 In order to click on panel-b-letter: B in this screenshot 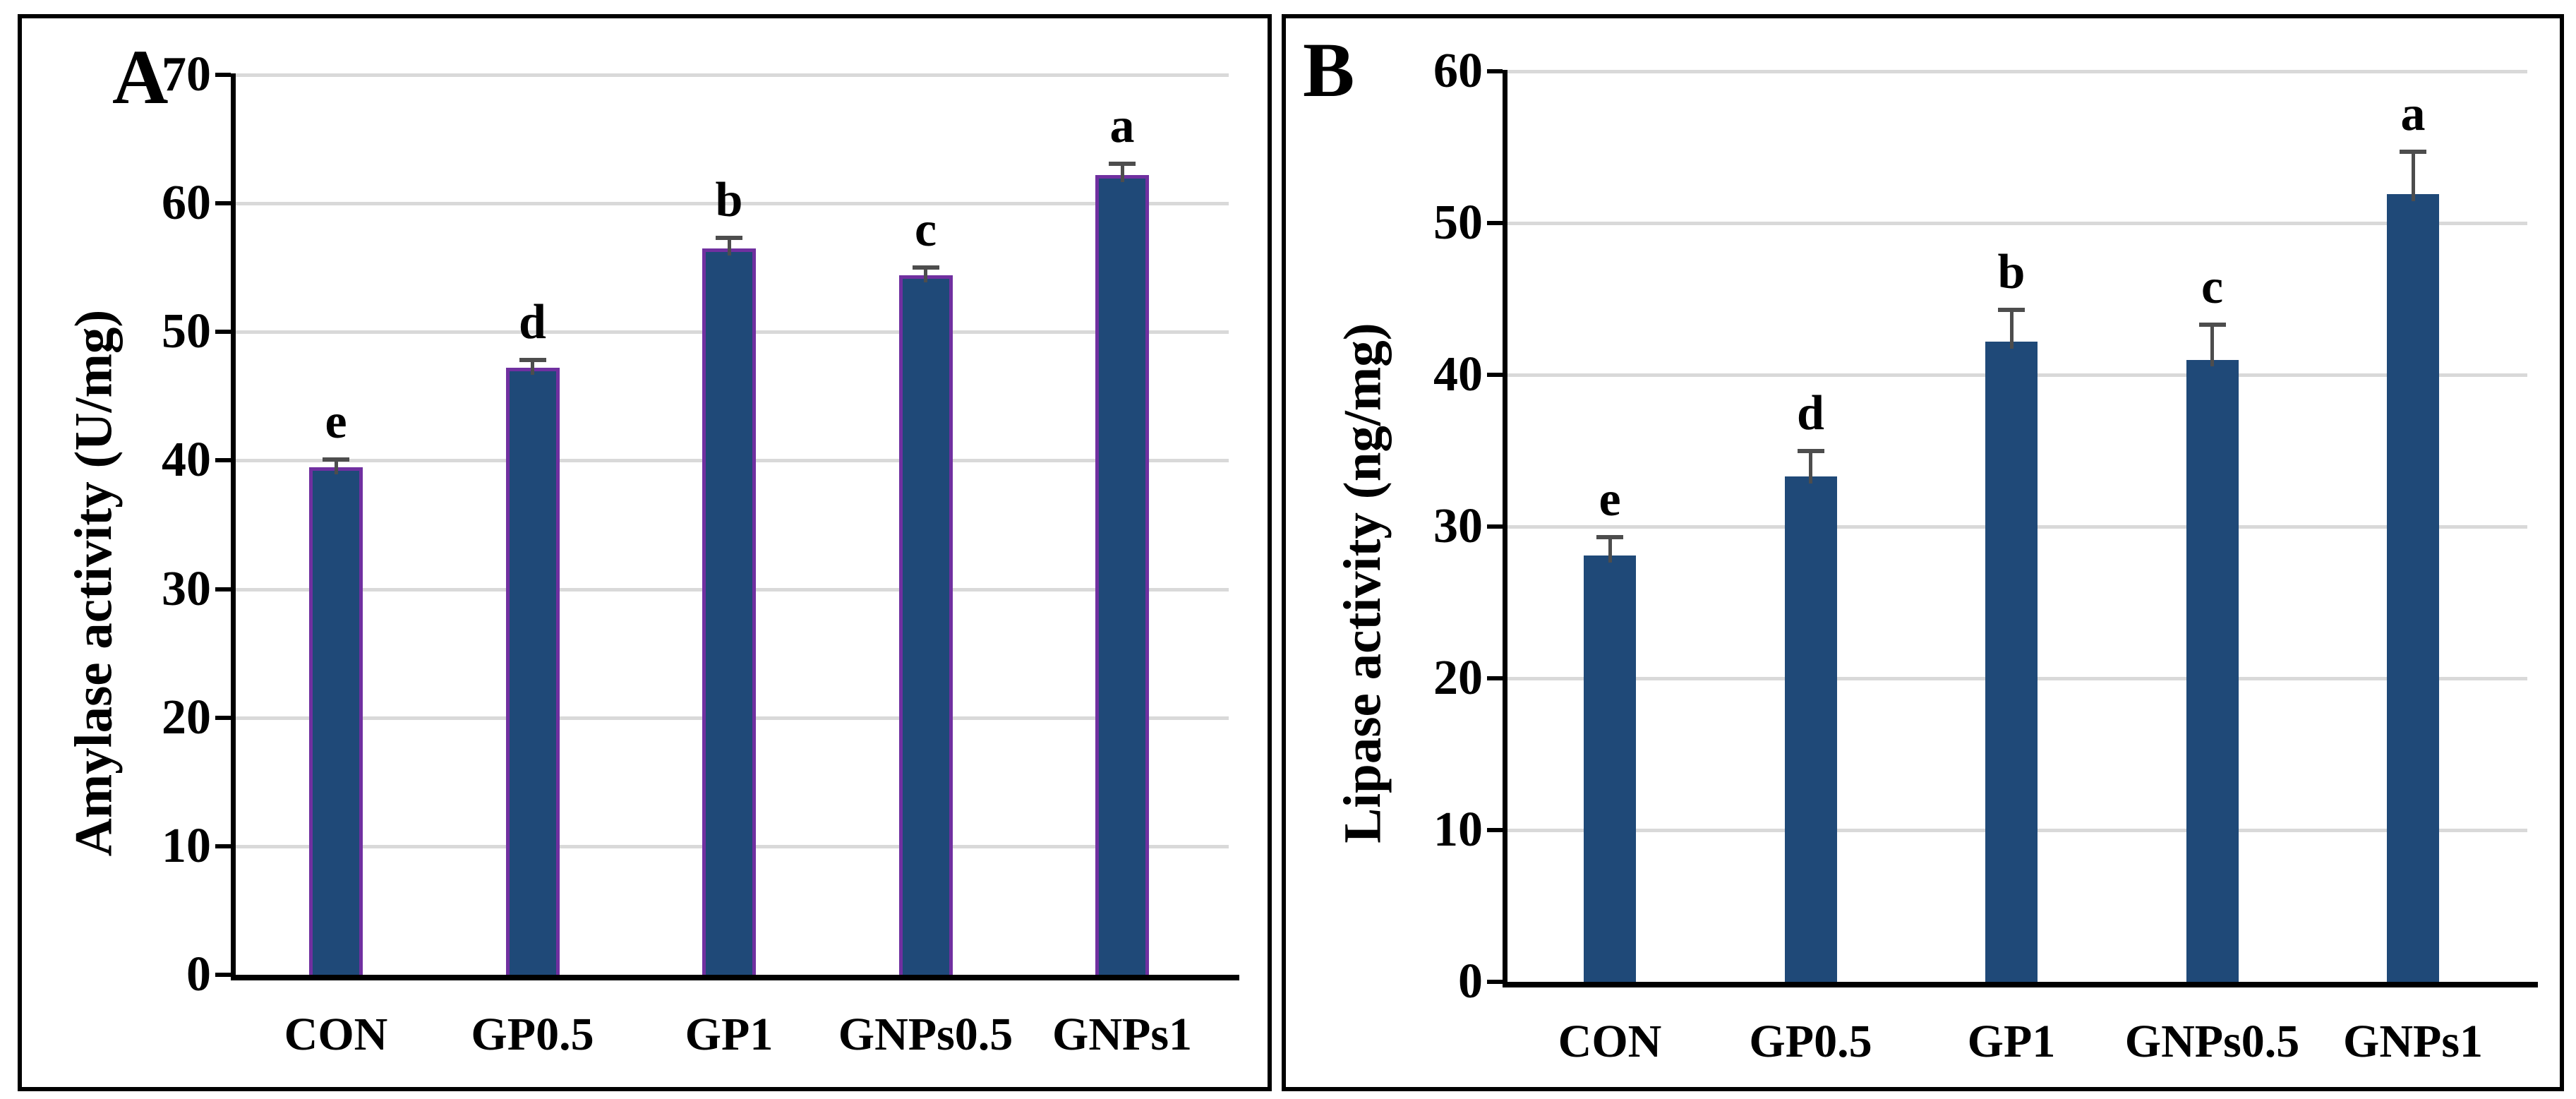, I will do `click(1329, 70)`.